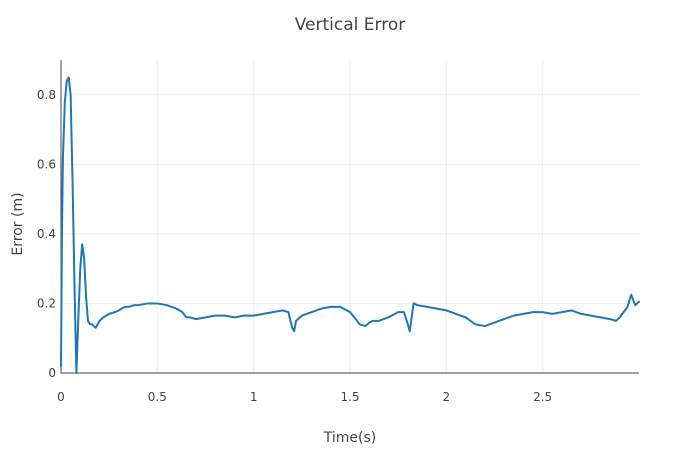 This screenshot has width=700, height=454. I want to click on x-tick-label: 0.5, so click(157, 397).